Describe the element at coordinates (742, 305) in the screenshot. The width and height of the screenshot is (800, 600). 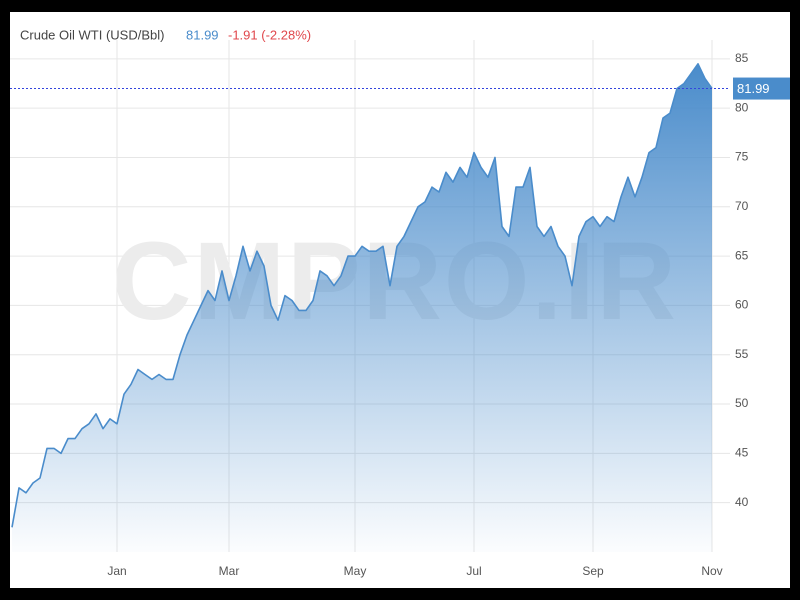
I see `y-tick-label: 60` at that location.